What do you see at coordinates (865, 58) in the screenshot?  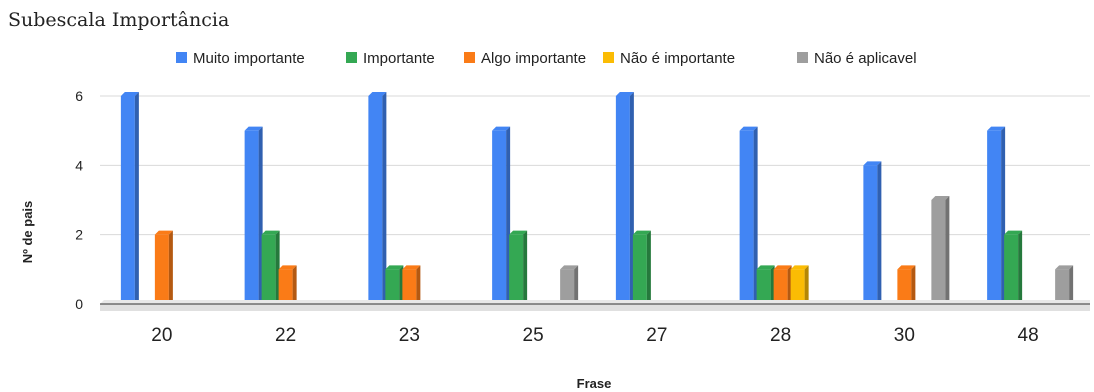 I see `legend-label: Não é aplicavel` at bounding box center [865, 58].